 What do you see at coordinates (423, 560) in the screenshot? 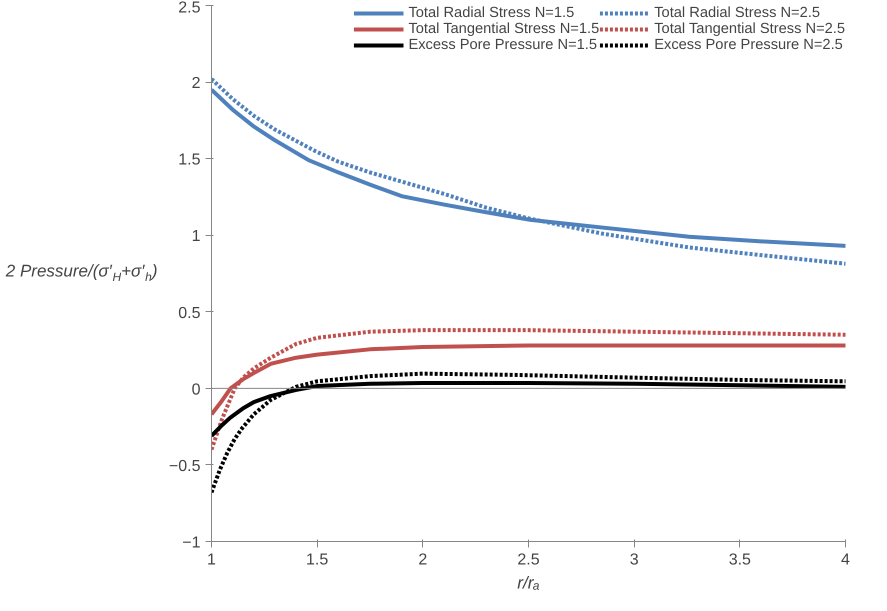
I see `x-tick-label: 2` at bounding box center [423, 560].